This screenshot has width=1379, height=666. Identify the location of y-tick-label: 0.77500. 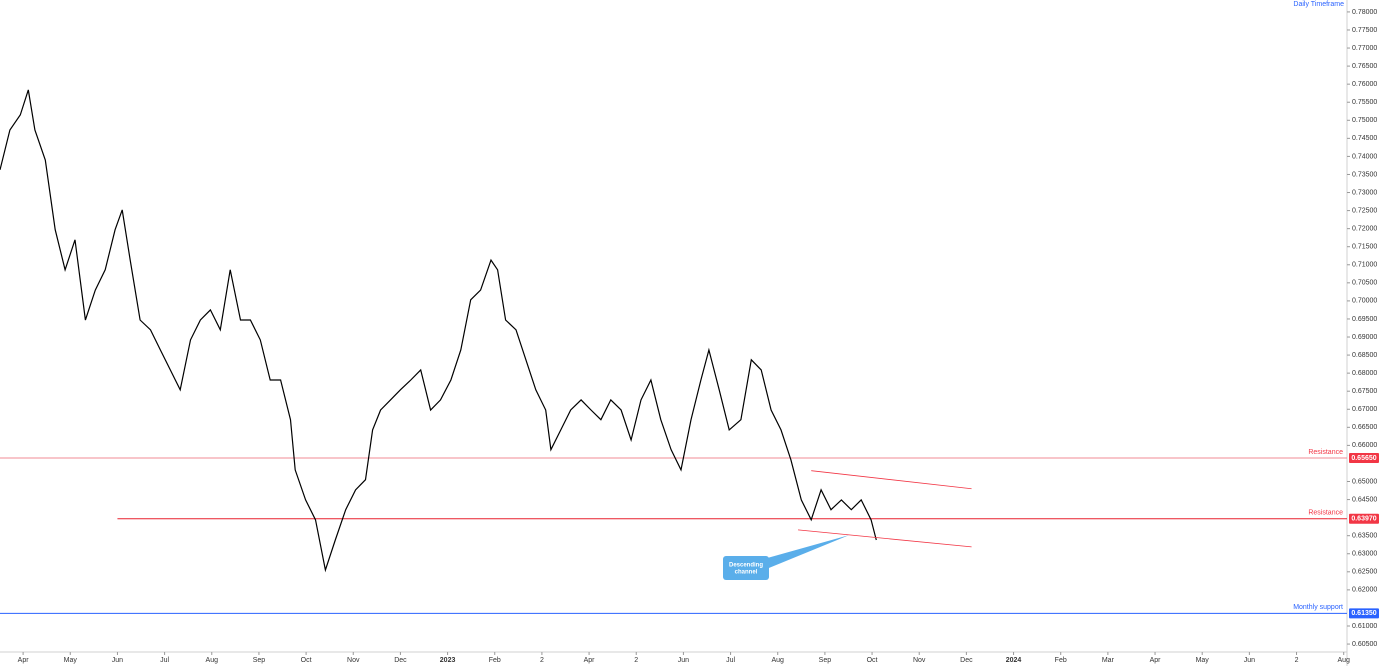
(1364, 30).